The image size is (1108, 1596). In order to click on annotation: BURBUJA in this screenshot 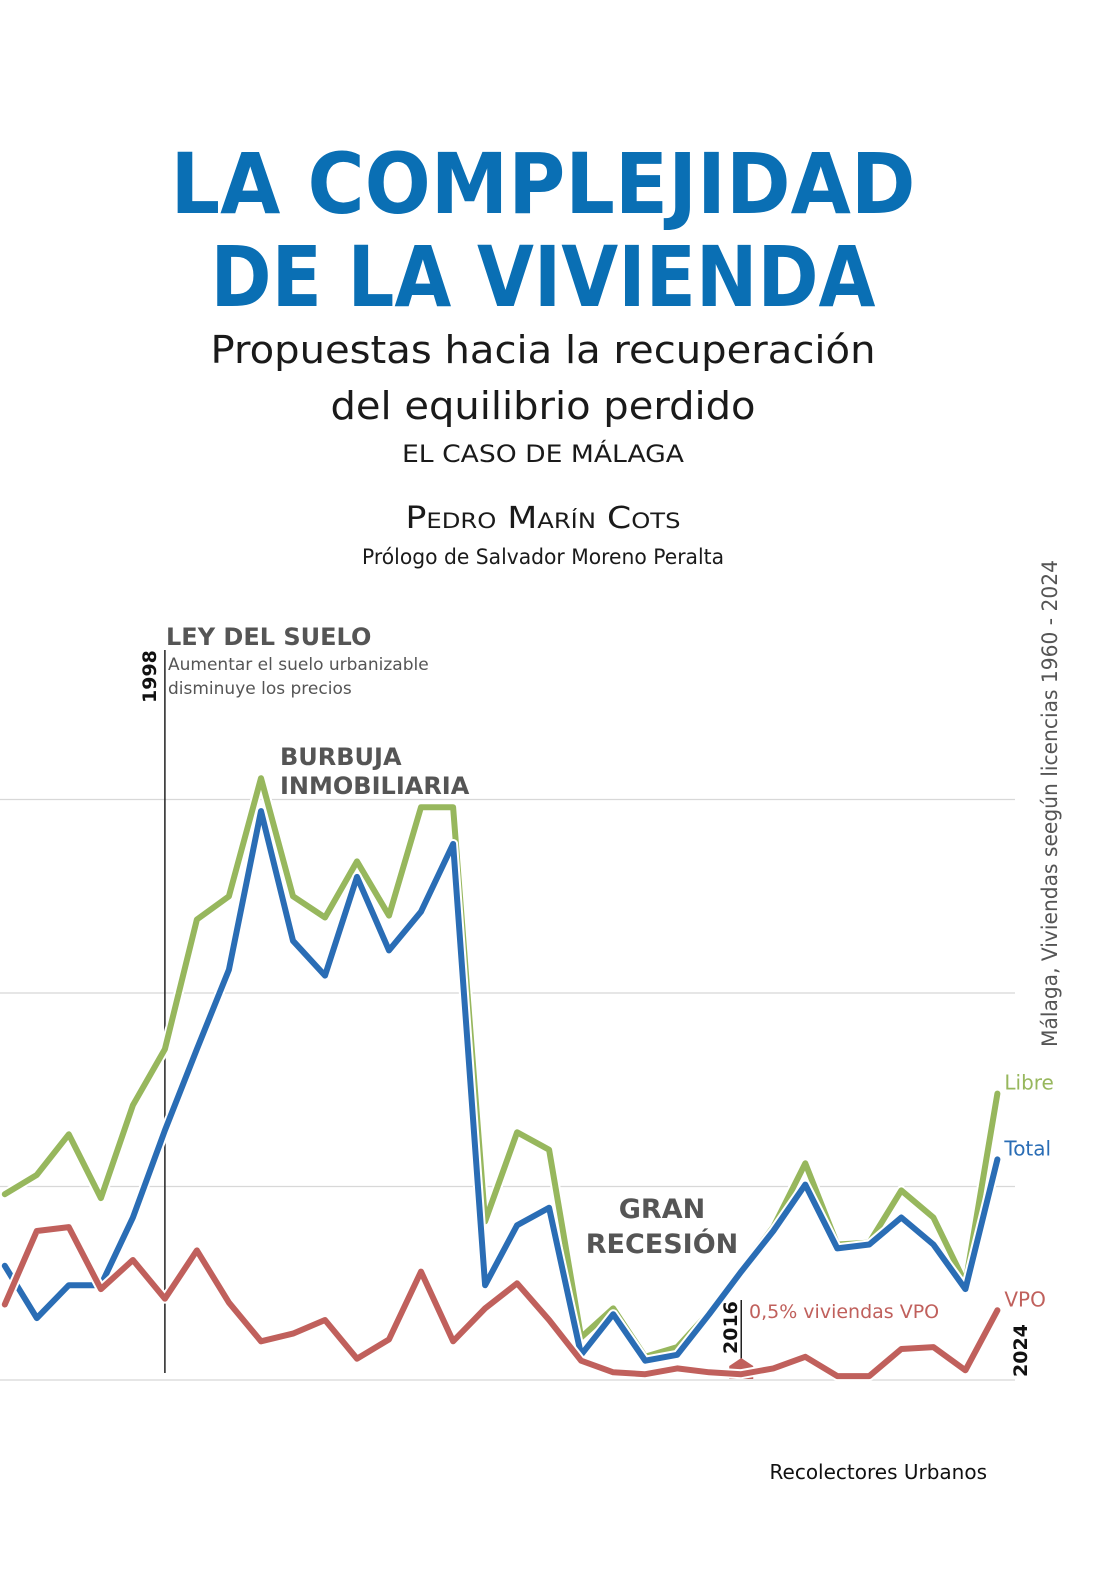, I will do `click(341, 757)`.